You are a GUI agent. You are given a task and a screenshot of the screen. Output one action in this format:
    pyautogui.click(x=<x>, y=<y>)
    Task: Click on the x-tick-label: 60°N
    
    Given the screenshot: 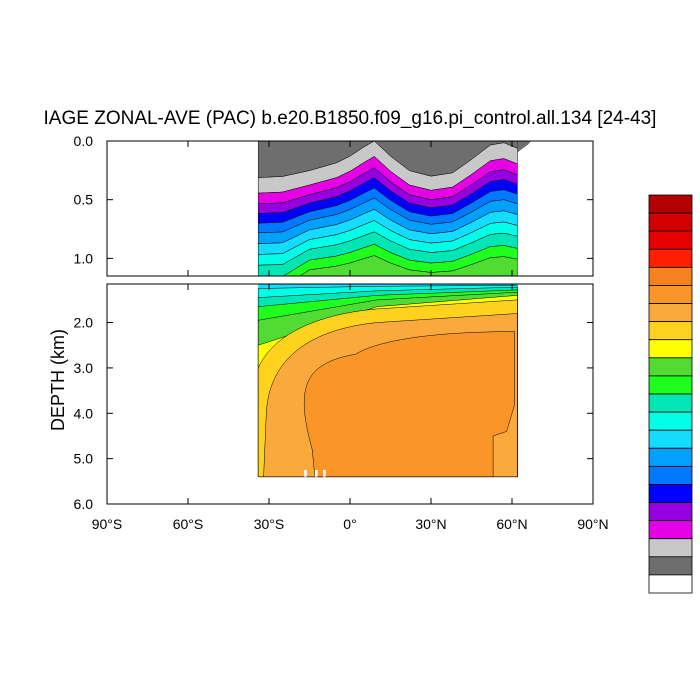 What is the action you would take?
    pyautogui.click(x=511, y=524)
    